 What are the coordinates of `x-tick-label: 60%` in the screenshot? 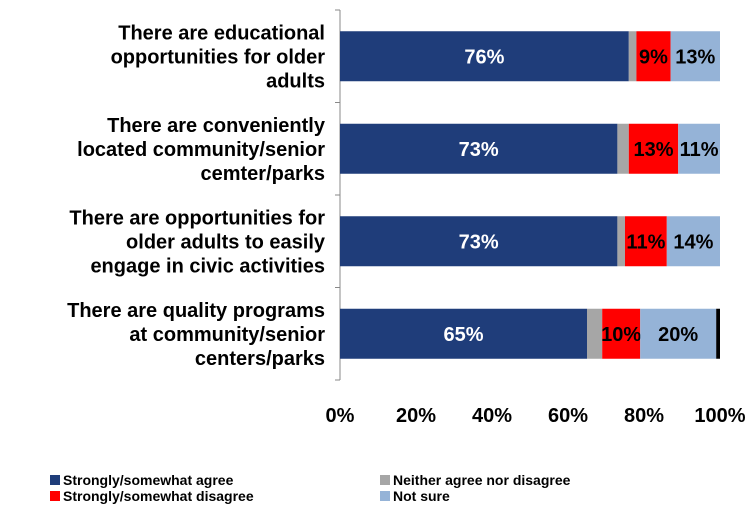 It's located at (568, 416).